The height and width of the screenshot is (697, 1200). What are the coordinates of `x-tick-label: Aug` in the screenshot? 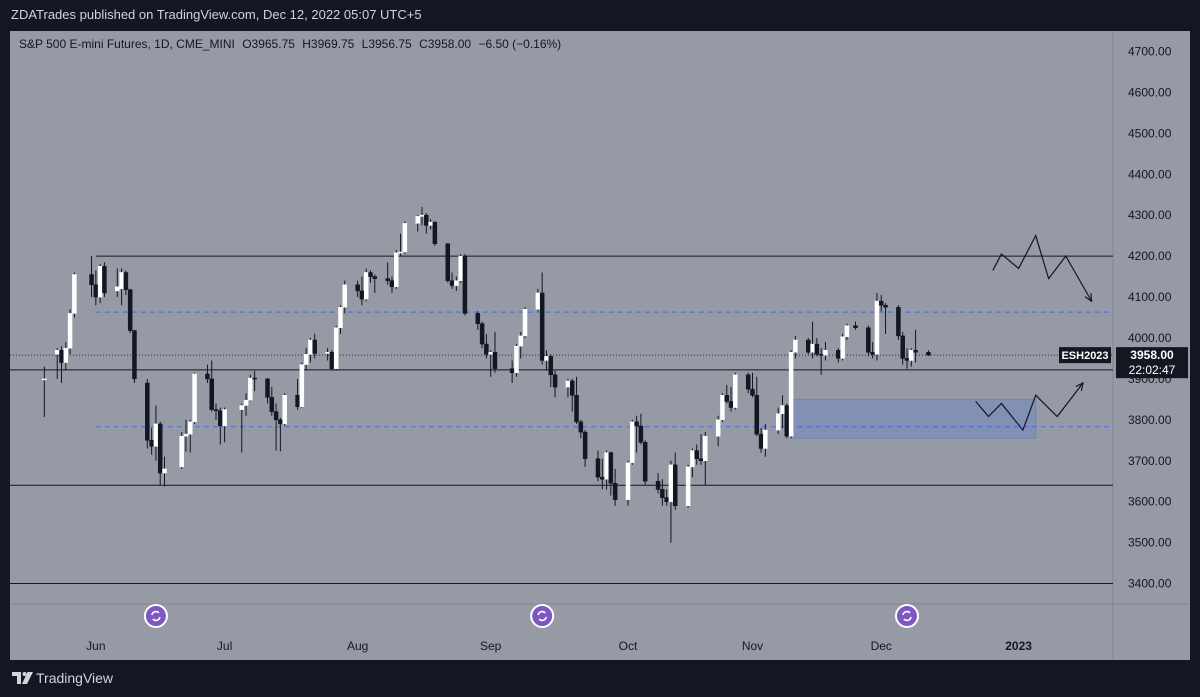 It's located at (357, 646).